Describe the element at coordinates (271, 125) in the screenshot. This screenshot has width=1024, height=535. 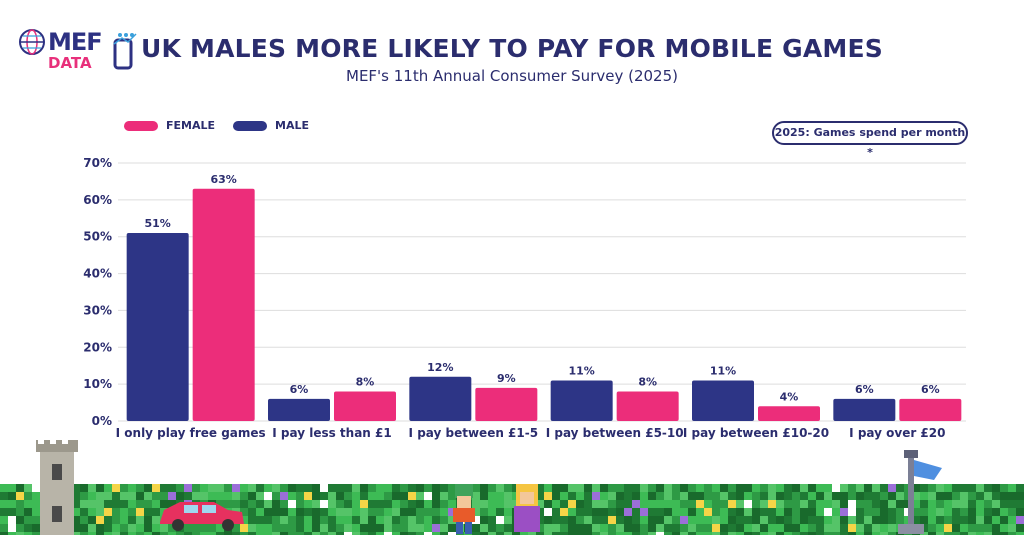
I see `legend-item-male: MALE` at that location.